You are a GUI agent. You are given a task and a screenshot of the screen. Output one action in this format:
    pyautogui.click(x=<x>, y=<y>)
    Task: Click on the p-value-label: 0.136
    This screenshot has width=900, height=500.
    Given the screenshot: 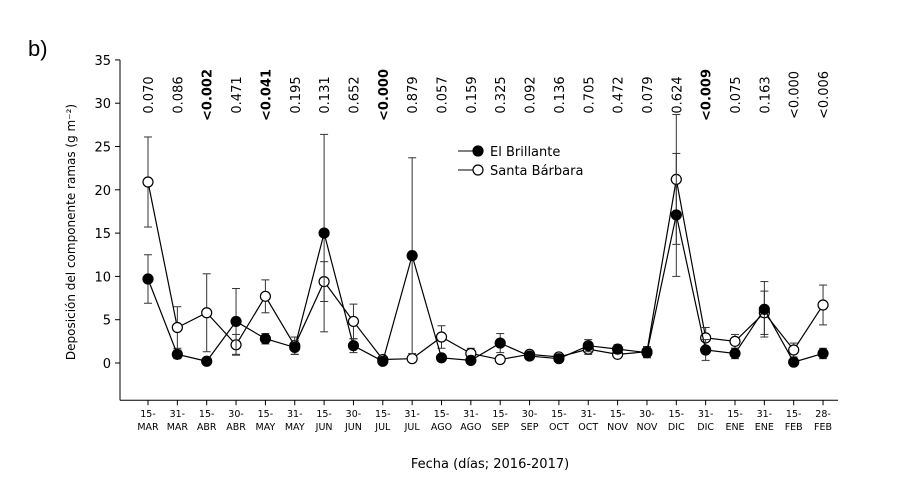 What is the action you would take?
    pyautogui.click(x=560, y=94)
    